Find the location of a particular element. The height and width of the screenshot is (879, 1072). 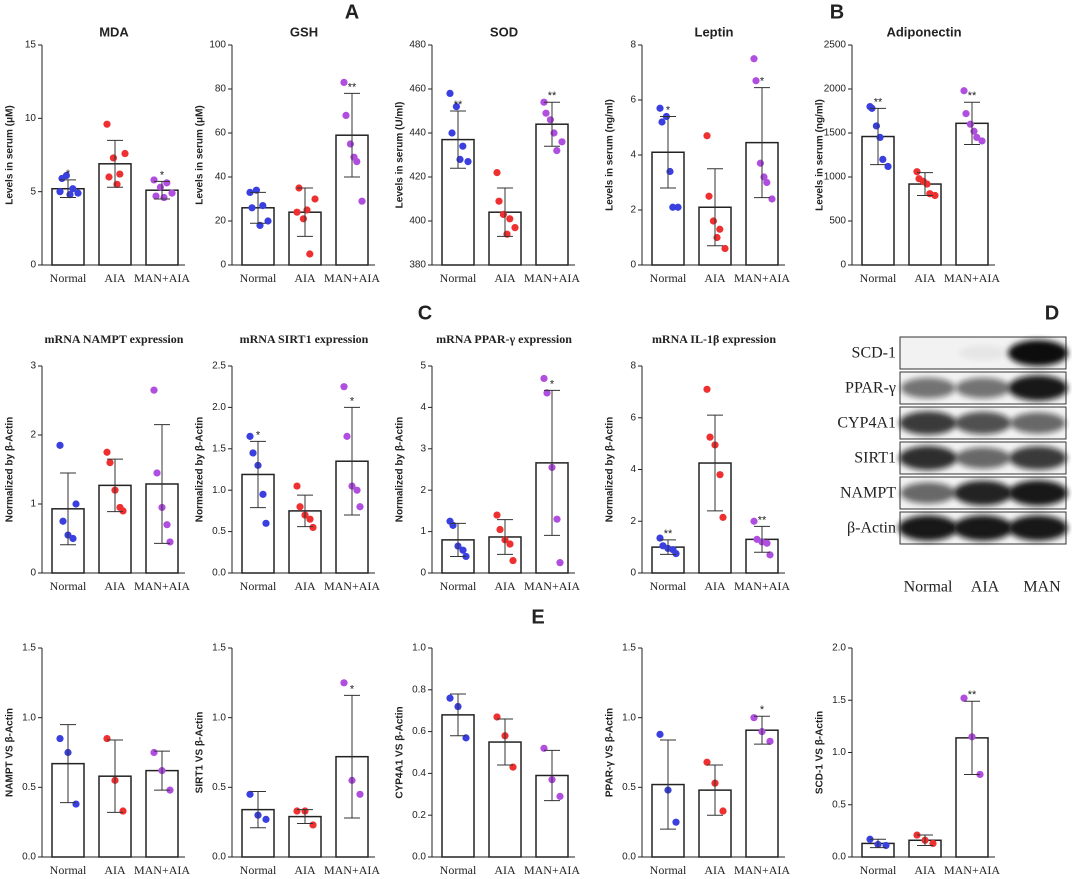

y-tick-label: 0.2 is located at coordinates (419, 815).